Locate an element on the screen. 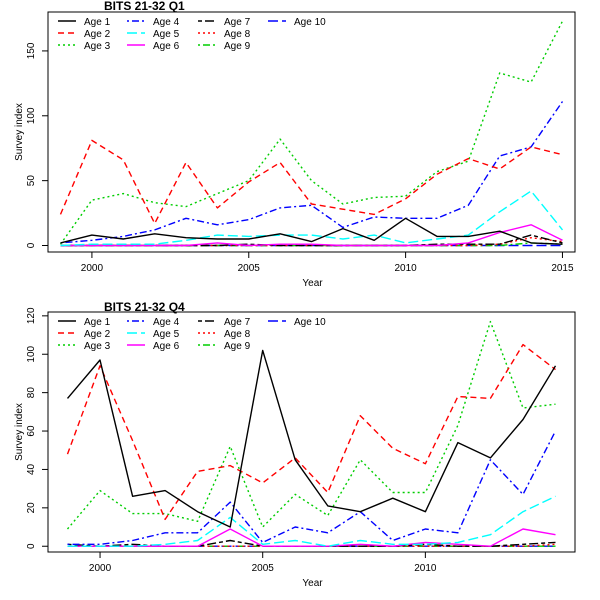 The image size is (600, 600). y-tick-label: 80 is located at coordinates (31, 393).